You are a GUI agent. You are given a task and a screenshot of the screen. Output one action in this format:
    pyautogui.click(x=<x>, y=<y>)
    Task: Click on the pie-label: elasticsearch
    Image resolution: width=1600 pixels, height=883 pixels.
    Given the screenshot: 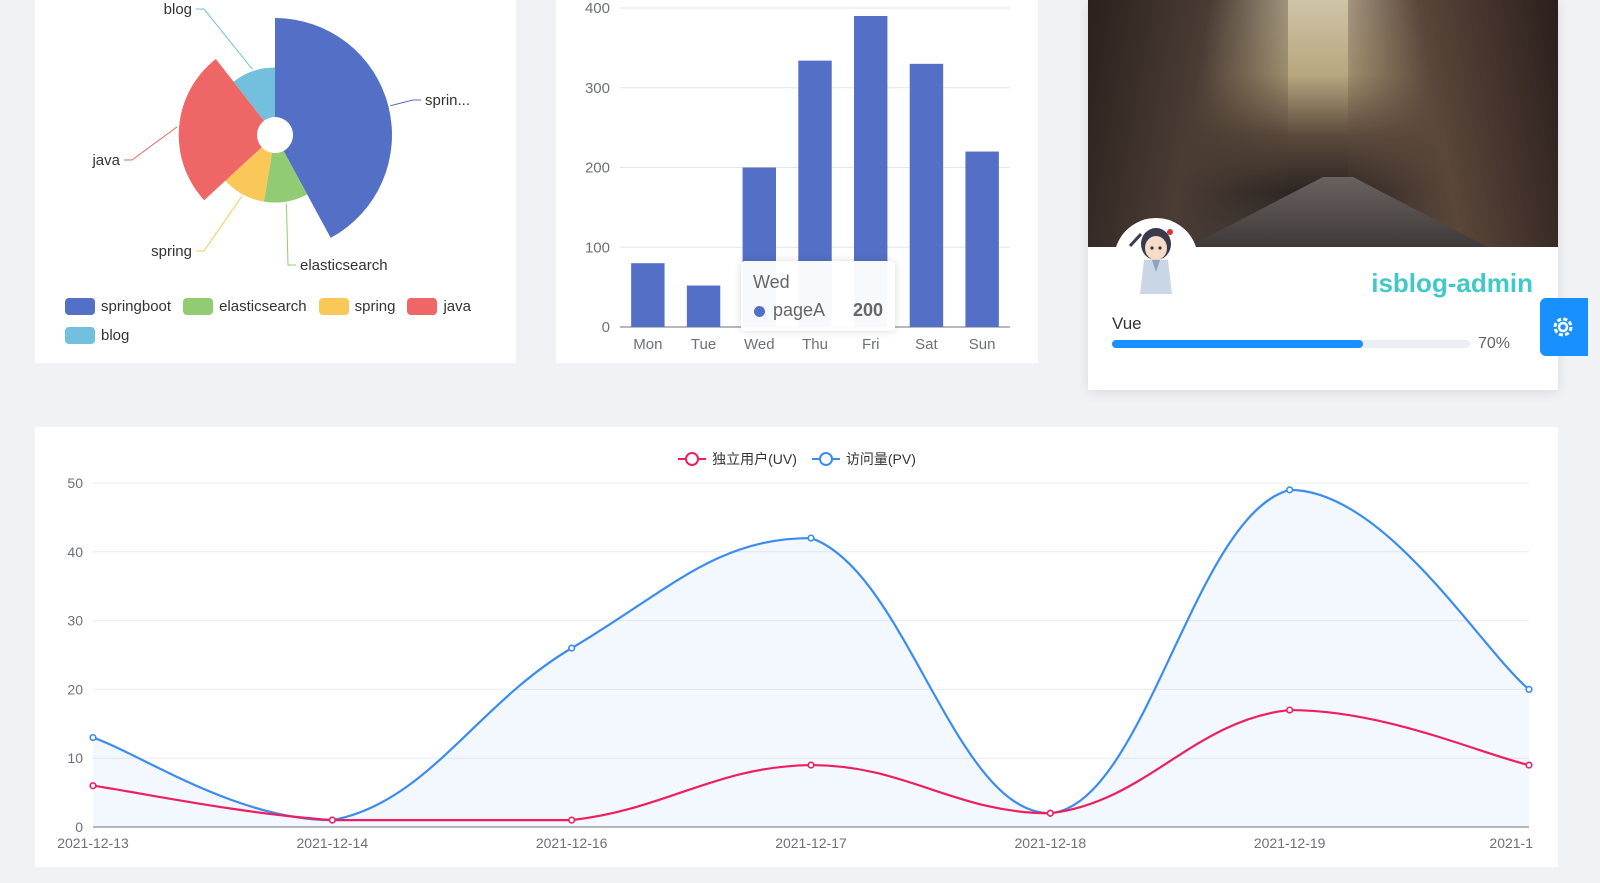 What is the action you would take?
    pyautogui.click(x=344, y=265)
    